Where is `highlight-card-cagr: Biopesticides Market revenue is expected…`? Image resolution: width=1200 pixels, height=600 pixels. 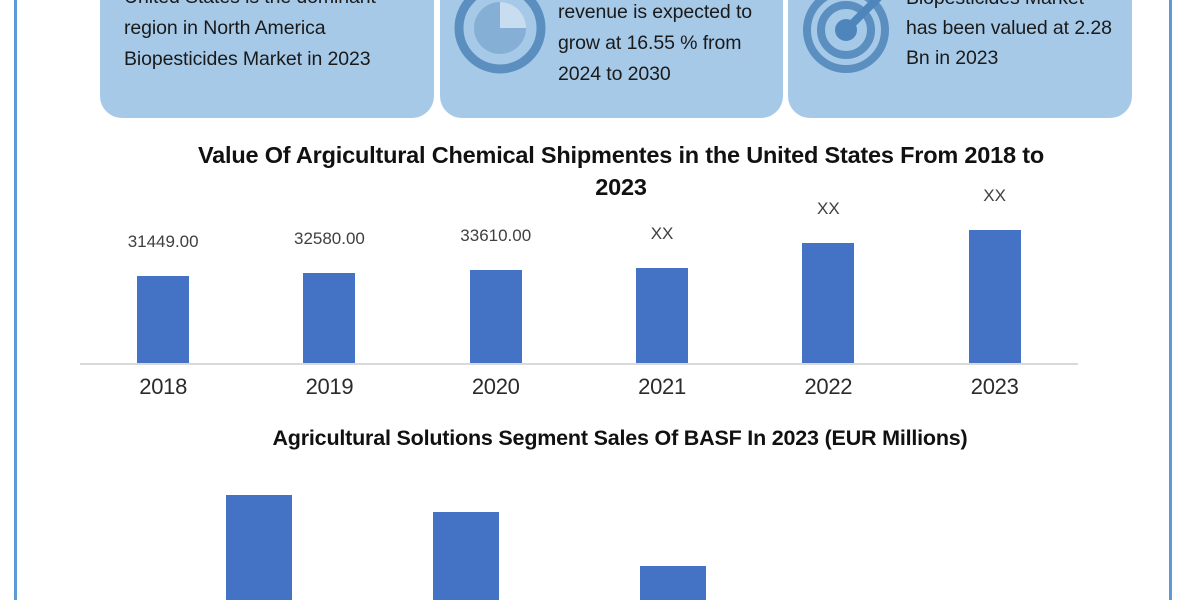 highlight-card-cagr: Biopesticides Market revenue is expected… is located at coordinates (611, 59).